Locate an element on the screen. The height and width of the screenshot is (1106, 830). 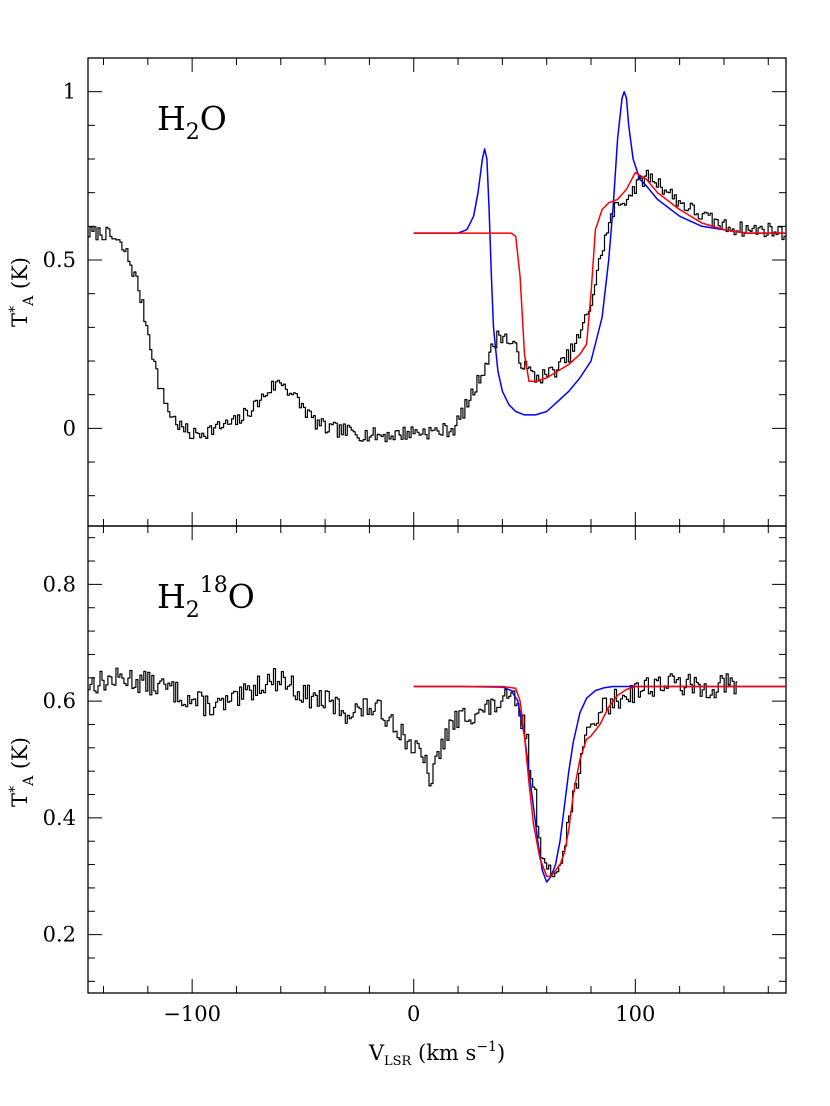
x-tick-label: 100 is located at coordinates (635, 1014).